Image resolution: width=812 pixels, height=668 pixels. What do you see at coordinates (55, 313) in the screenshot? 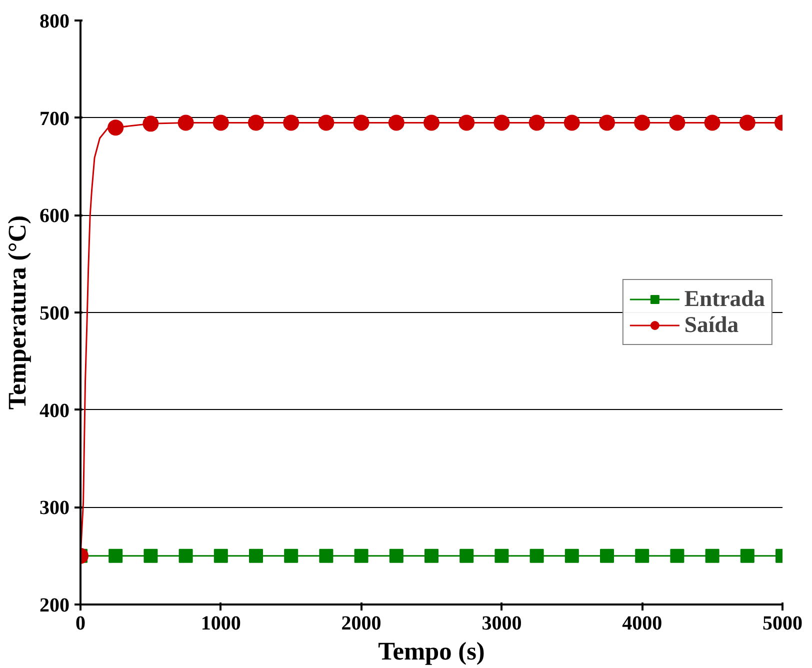
I see `y-tick-label: 500` at bounding box center [55, 313].